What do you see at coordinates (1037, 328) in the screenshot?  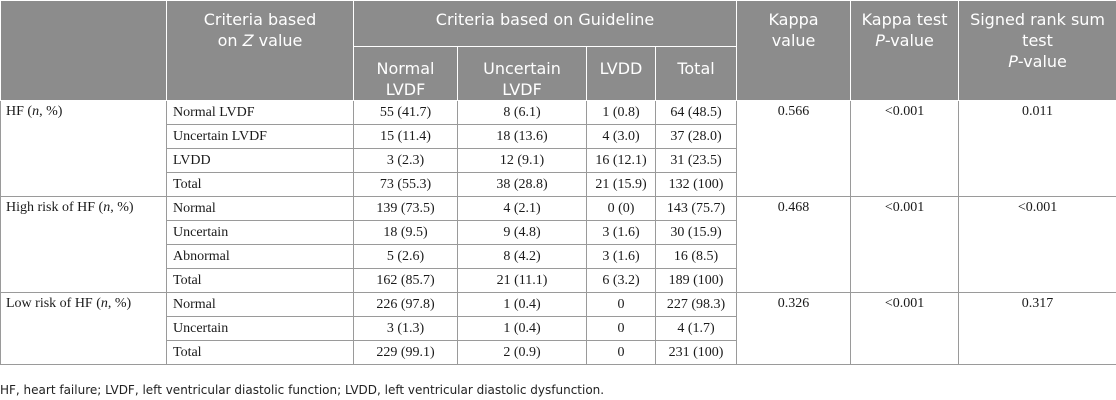 I see `signed-rank-p-cell: 0.317` at bounding box center [1037, 328].